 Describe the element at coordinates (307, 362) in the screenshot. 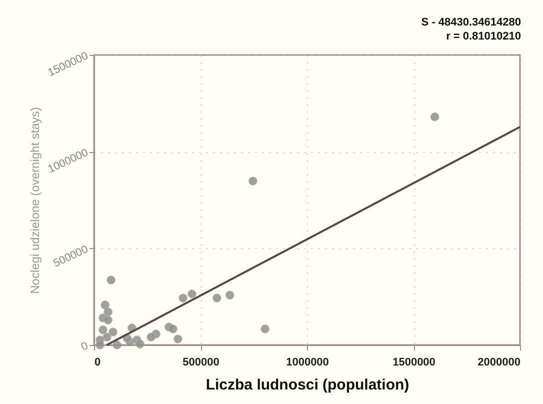

I see `x-tick-label: 1000000` at that location.